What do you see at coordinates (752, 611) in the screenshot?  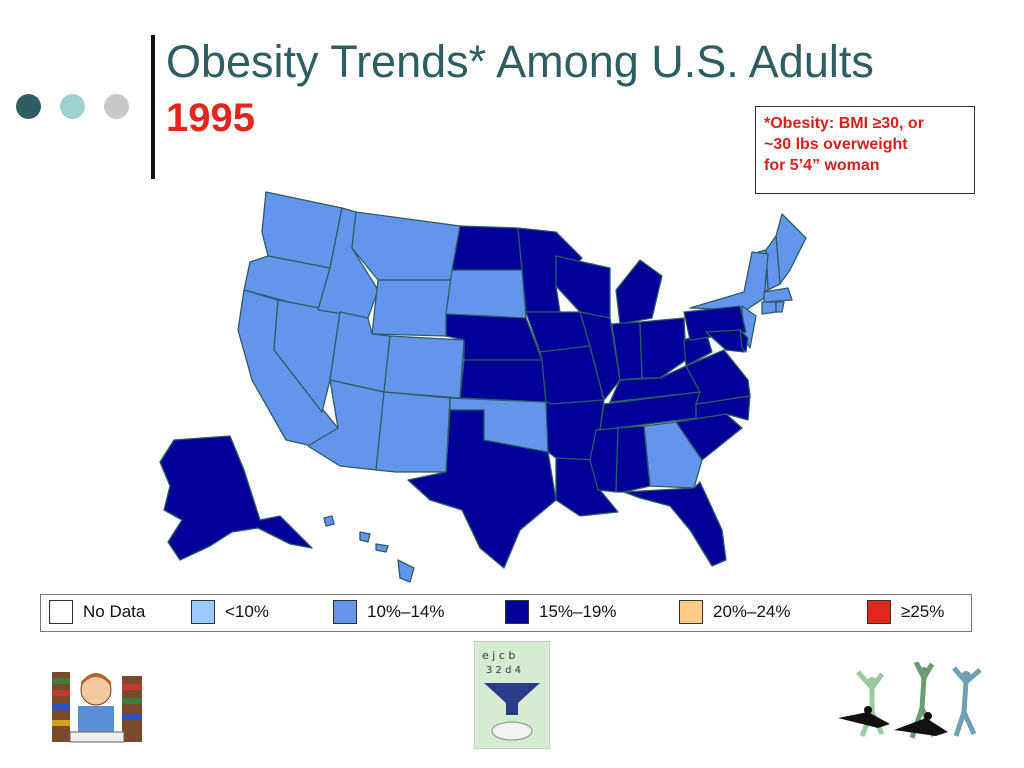 I see `legend-label-20-24: 20%–24%` at bounding box center [752, 611].